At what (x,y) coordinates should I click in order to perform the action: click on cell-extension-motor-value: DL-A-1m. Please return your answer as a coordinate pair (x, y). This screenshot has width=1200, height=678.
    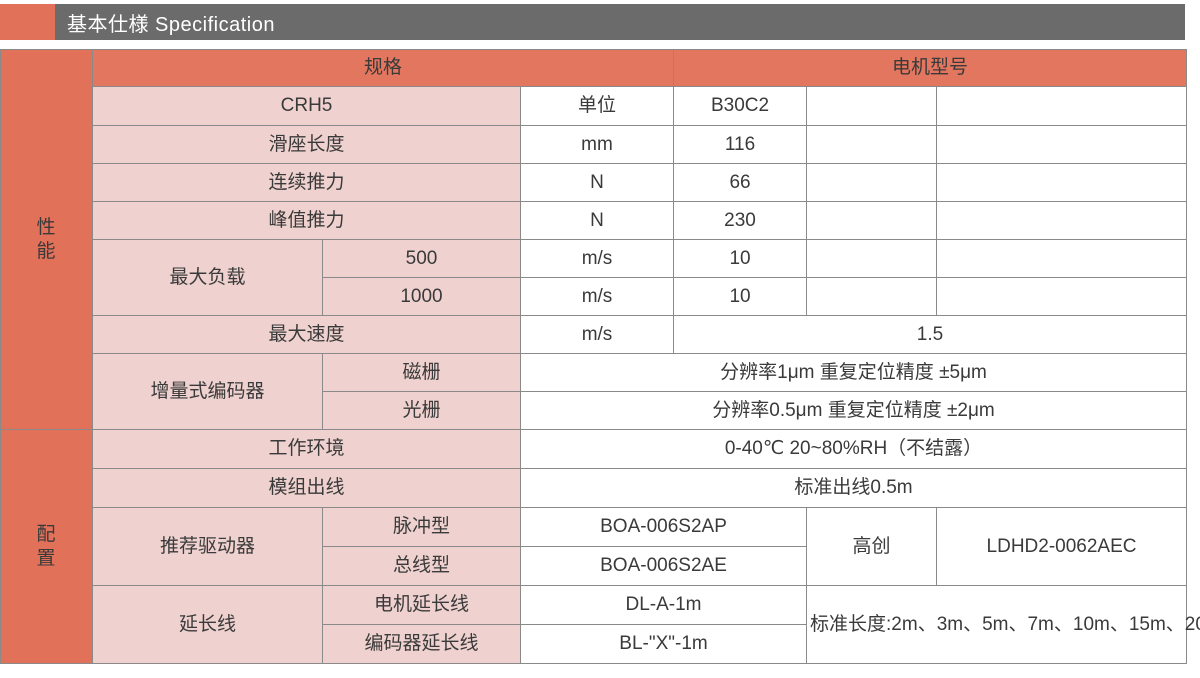
    Looking at the image, I should click on (663, 605).